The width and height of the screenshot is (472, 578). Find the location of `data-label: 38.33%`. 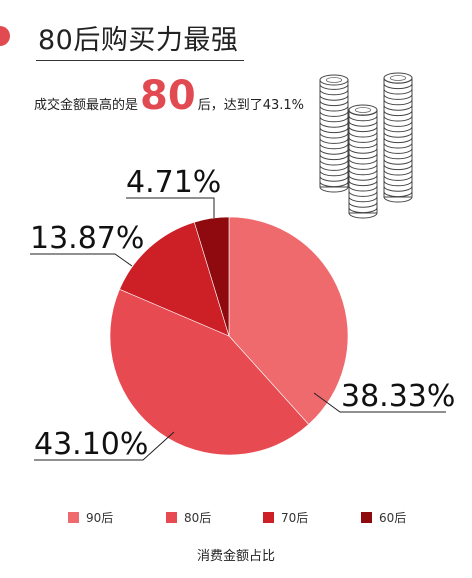

data-label: 38.33% is located at coordinates (398, 396).